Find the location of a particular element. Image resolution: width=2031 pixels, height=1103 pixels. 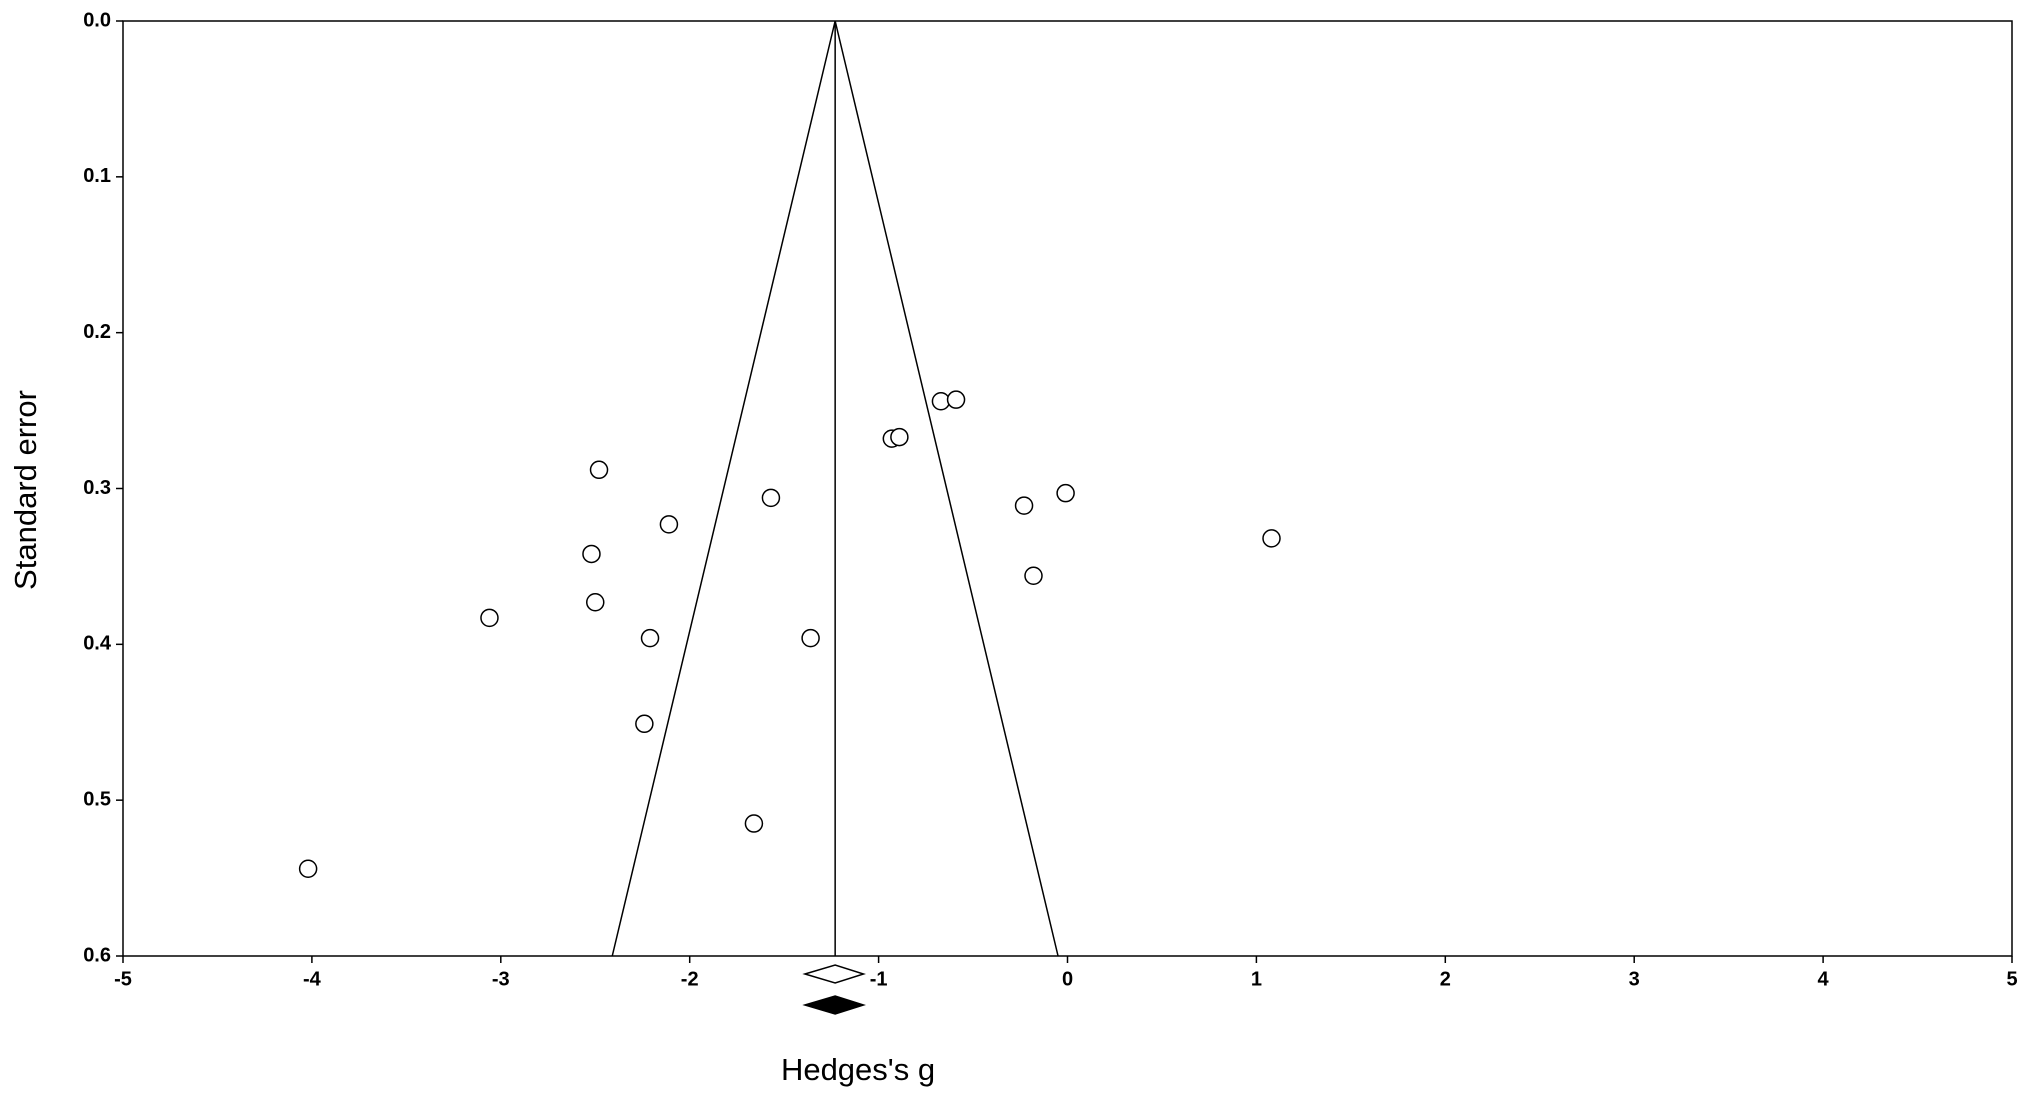

y-tick-label: 0.2 is located at coordinates (97, 332).